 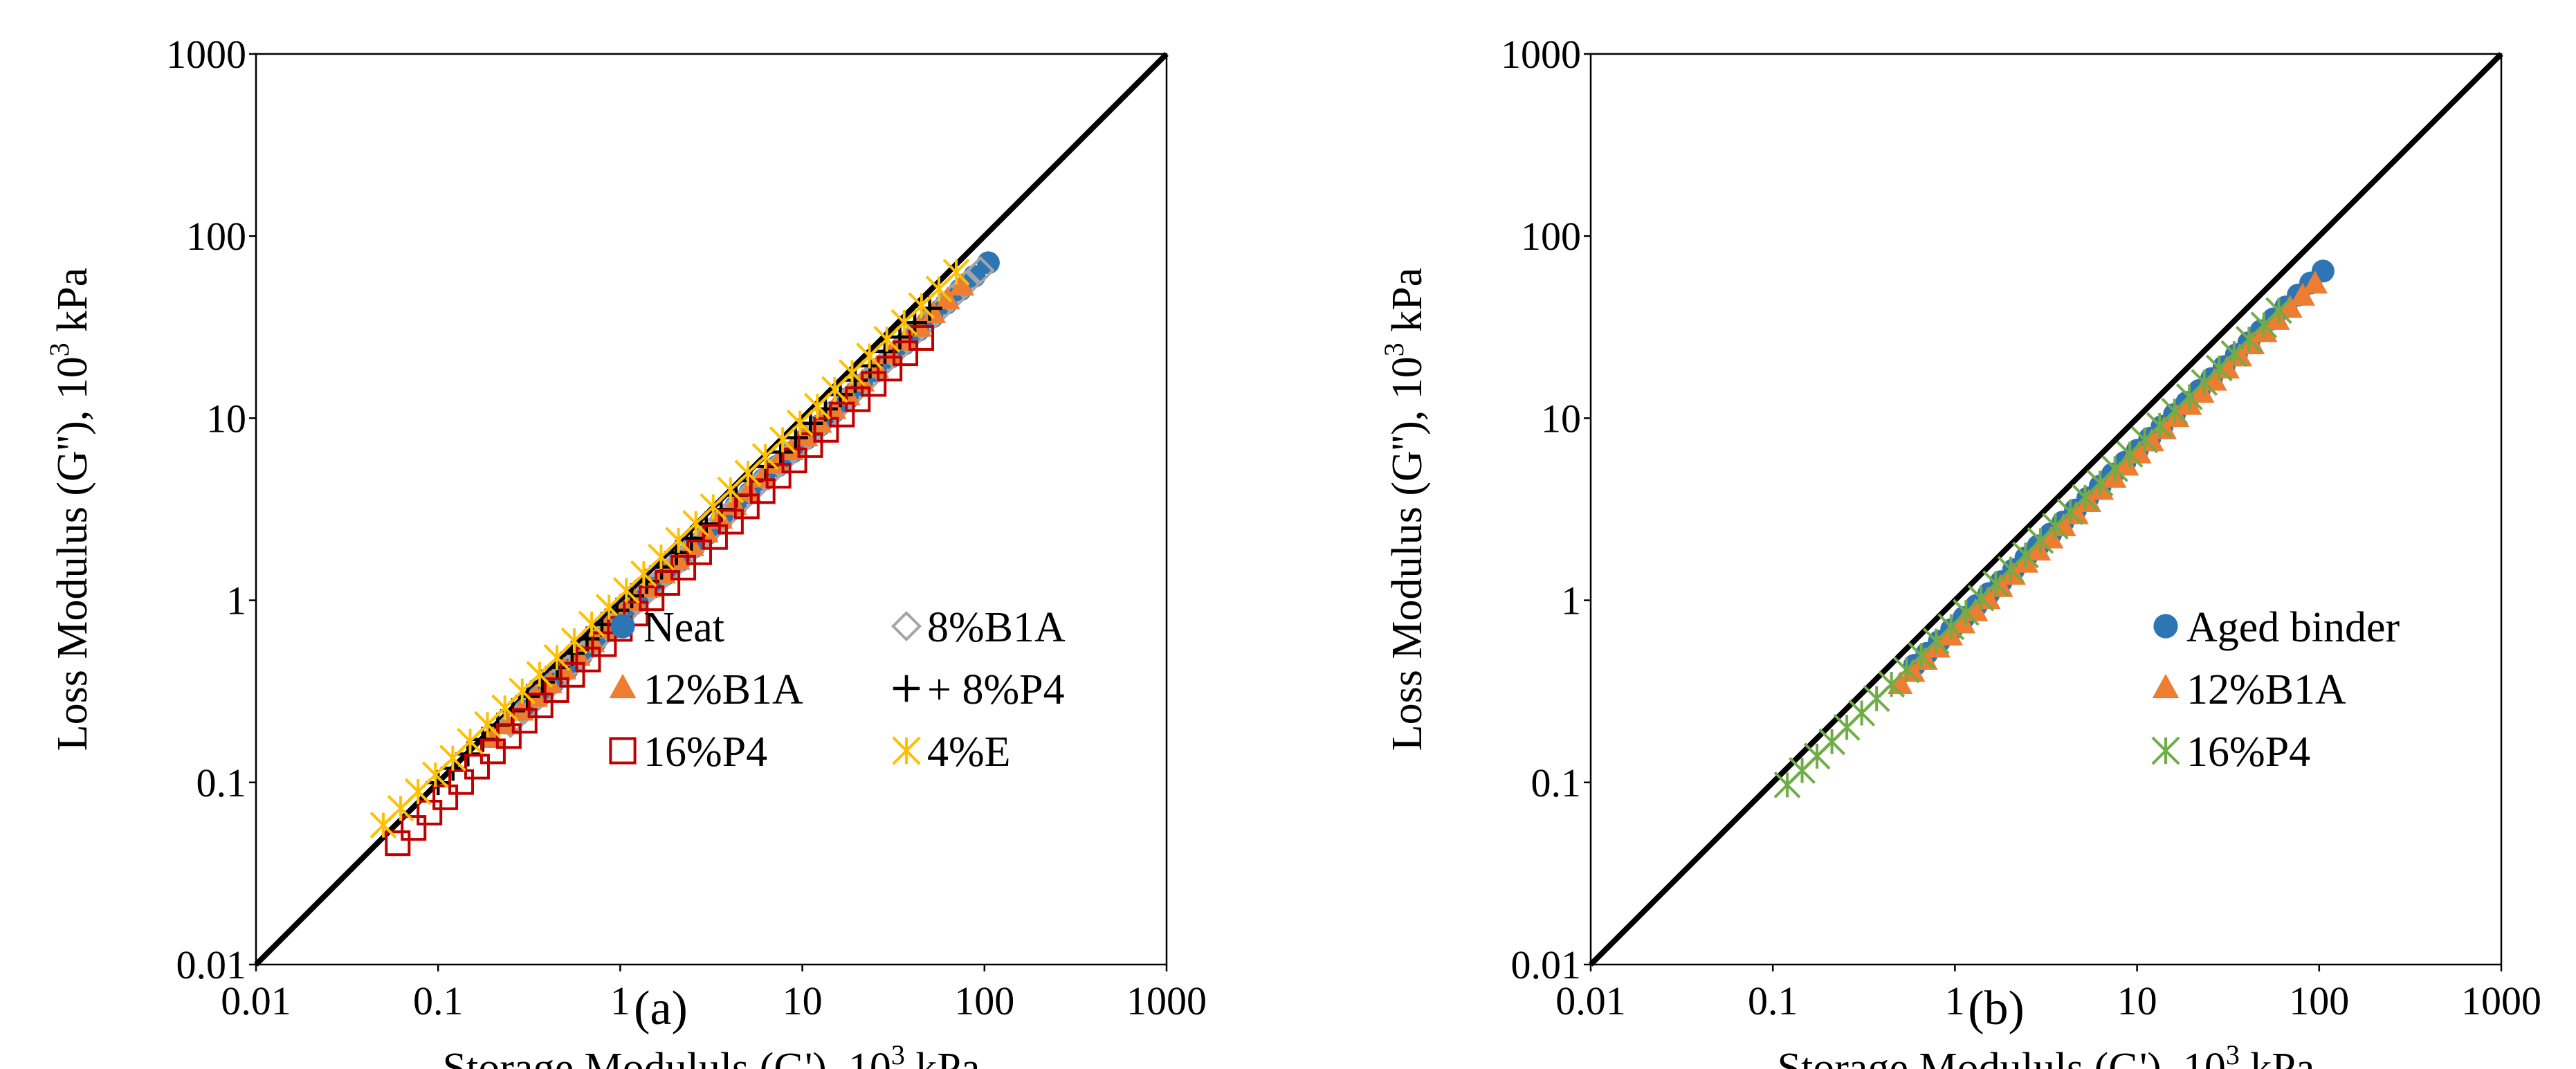 I want to click on legend: Aged binder 12%B1A 16%P4, so click(x=2275, y=690).